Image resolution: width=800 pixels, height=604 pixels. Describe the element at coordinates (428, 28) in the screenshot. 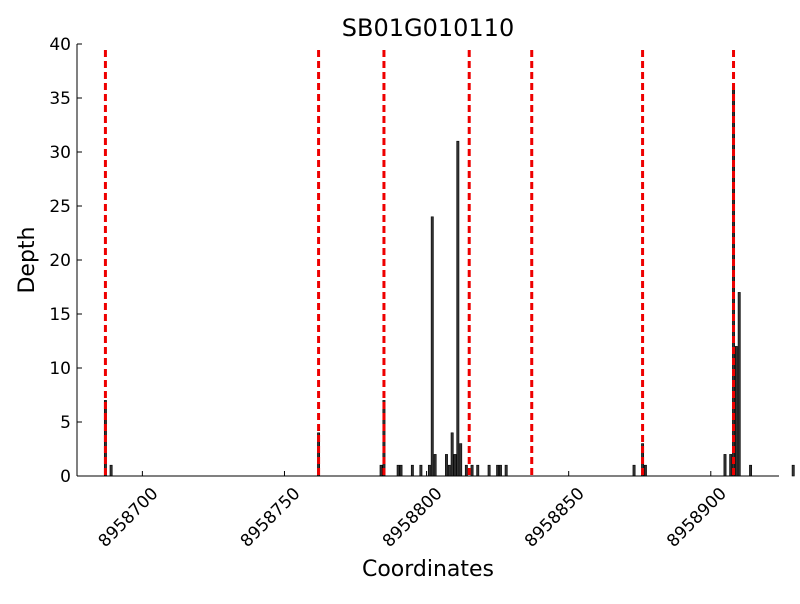

I see `chart-title: SB01G010110` at that location.